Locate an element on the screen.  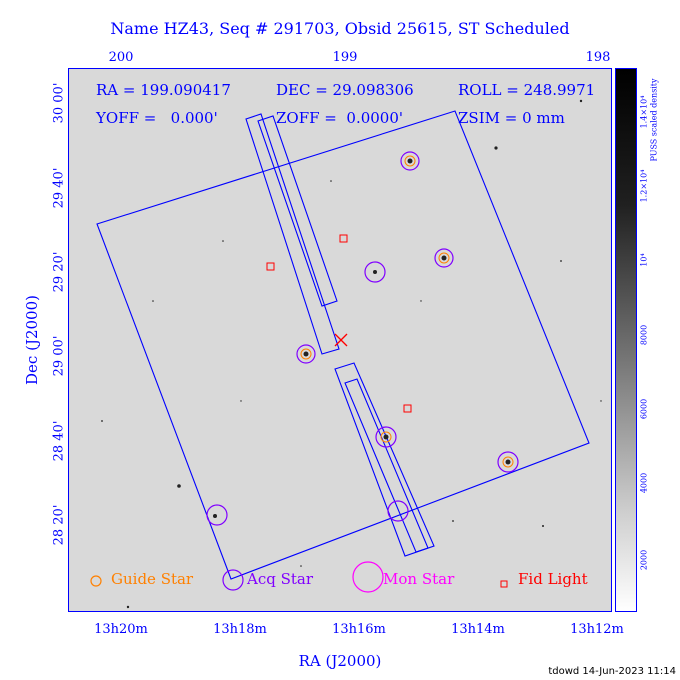
y-axis-label: Dec (J2000) is located at coordinates (32, 340).